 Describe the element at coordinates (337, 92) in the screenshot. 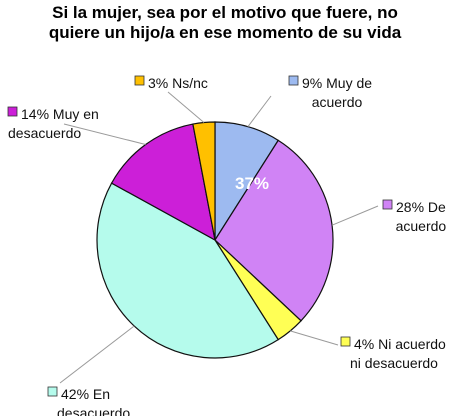

I see `slice-label: 9% Muy de acuerdo` at that location.